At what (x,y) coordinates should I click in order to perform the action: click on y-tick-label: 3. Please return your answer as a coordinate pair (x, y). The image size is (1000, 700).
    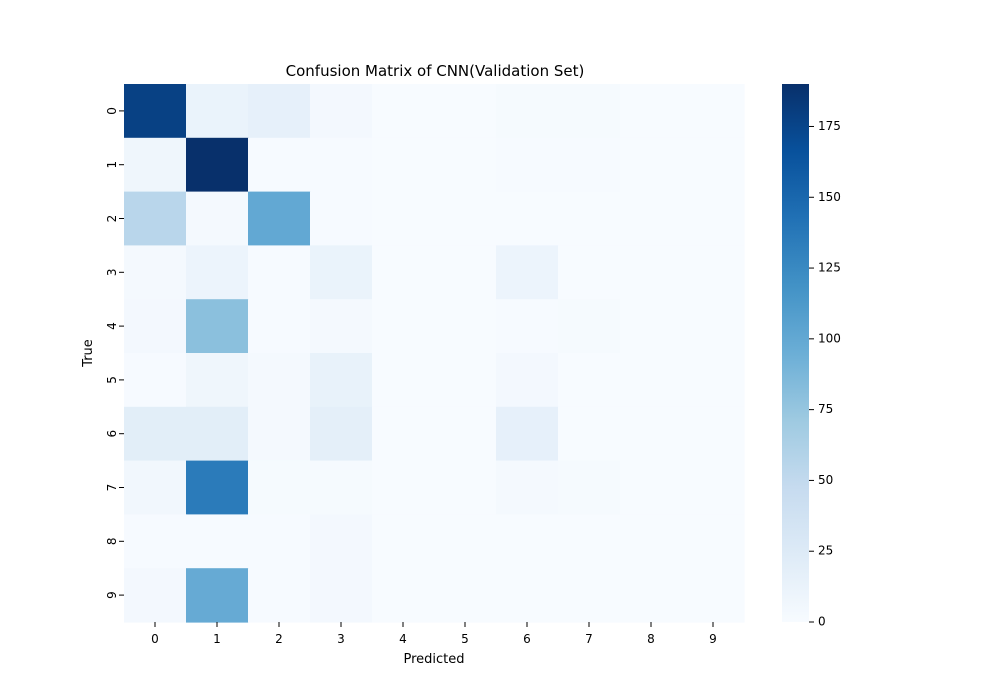
    Looking at the image, I should click on (112, 272).